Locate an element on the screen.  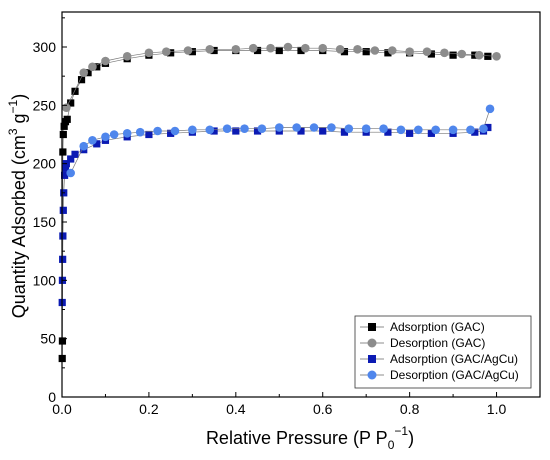
y-tick-label: 300 is located at coordinates (45, 47).